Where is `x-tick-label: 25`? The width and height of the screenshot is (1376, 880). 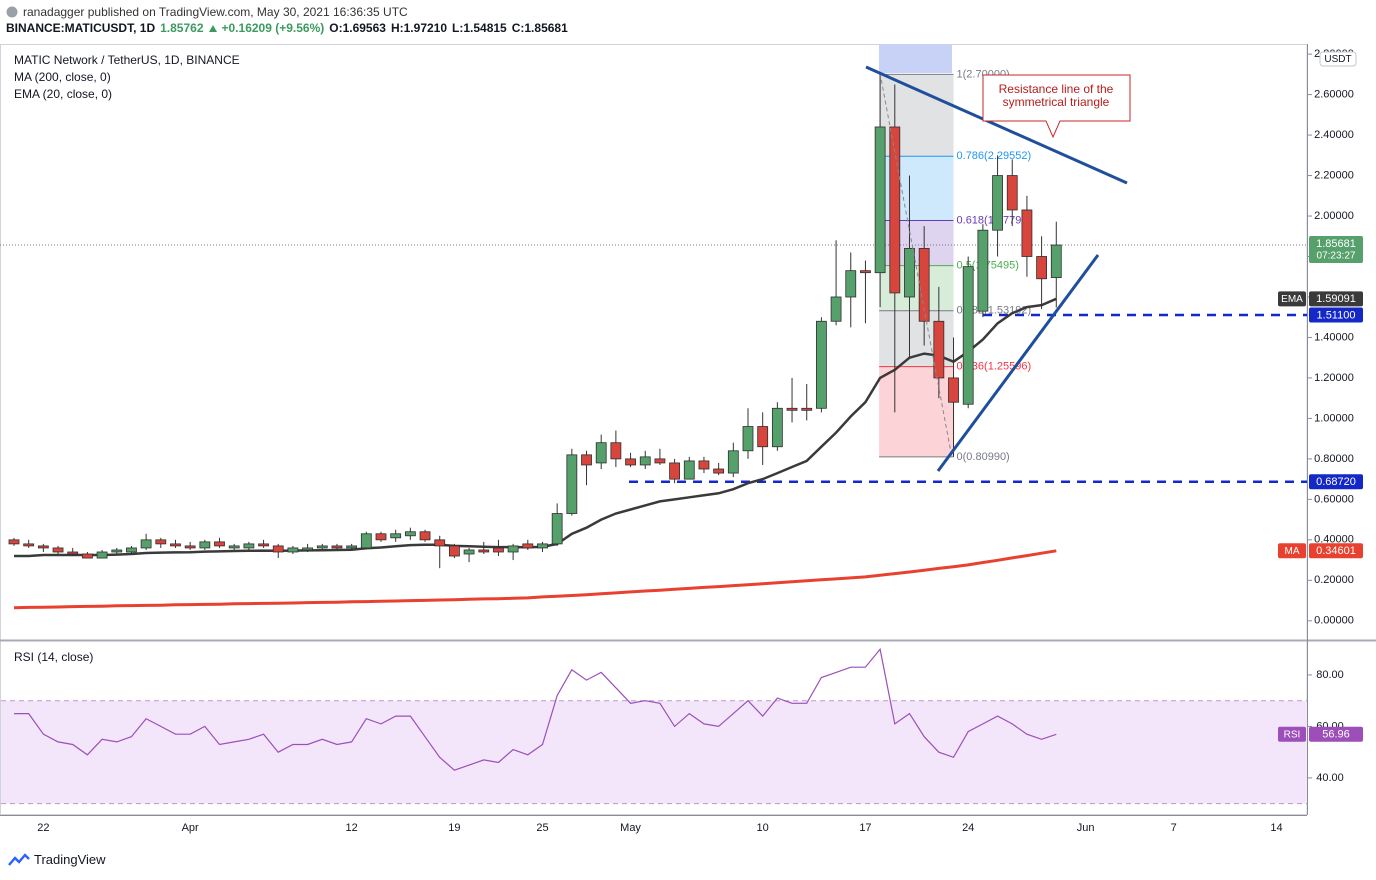
x-tick-label: 25 is located at coordinates (542, 828).